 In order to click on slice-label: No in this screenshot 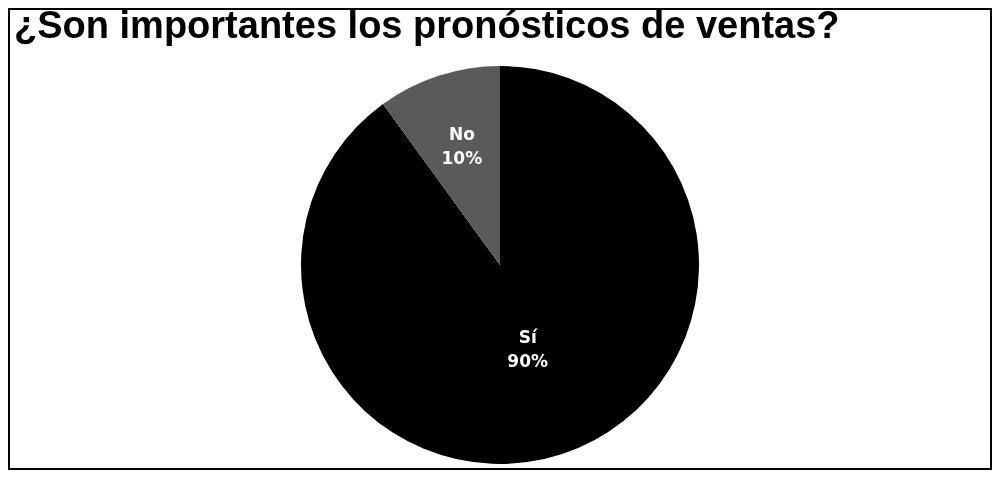, I will do `click(461, 134)`.